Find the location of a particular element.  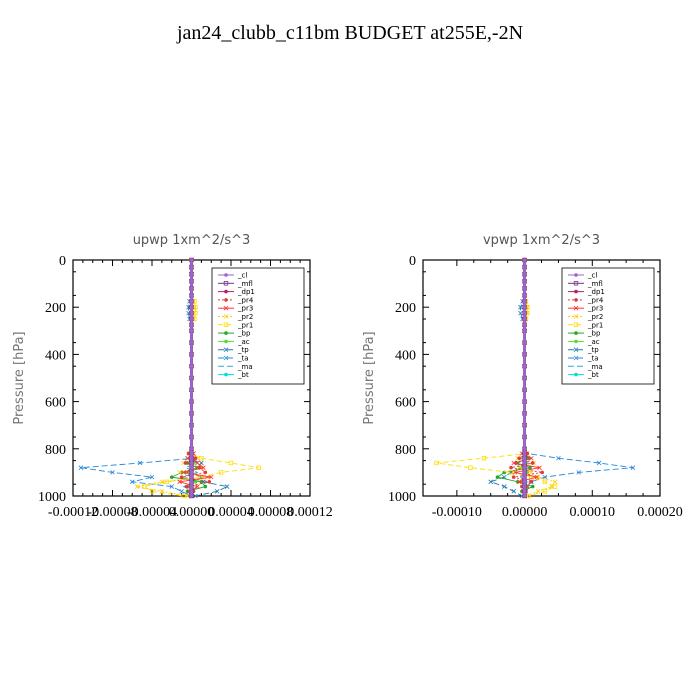

legend-label: _dp1 is located at coordinates (596, 292).